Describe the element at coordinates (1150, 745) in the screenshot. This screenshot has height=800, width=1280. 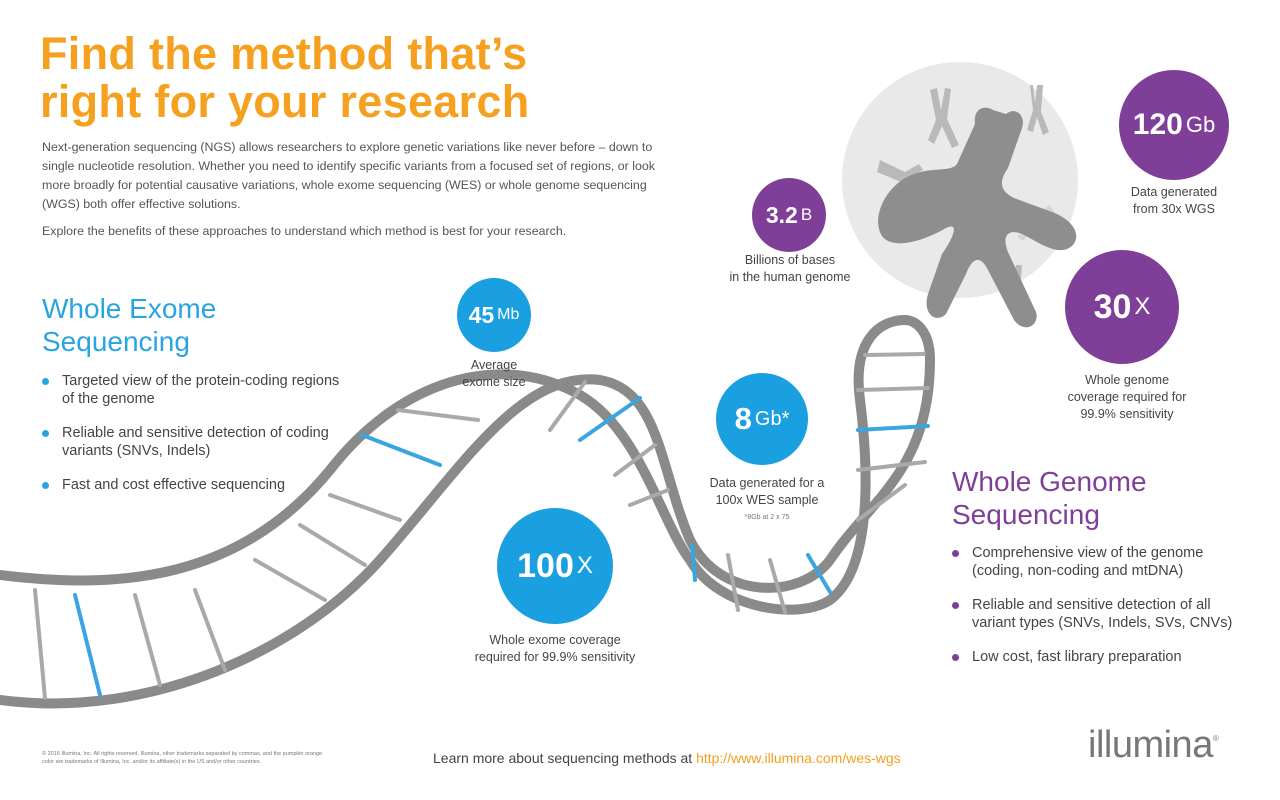
I see `logo-text: illumina` at that location.